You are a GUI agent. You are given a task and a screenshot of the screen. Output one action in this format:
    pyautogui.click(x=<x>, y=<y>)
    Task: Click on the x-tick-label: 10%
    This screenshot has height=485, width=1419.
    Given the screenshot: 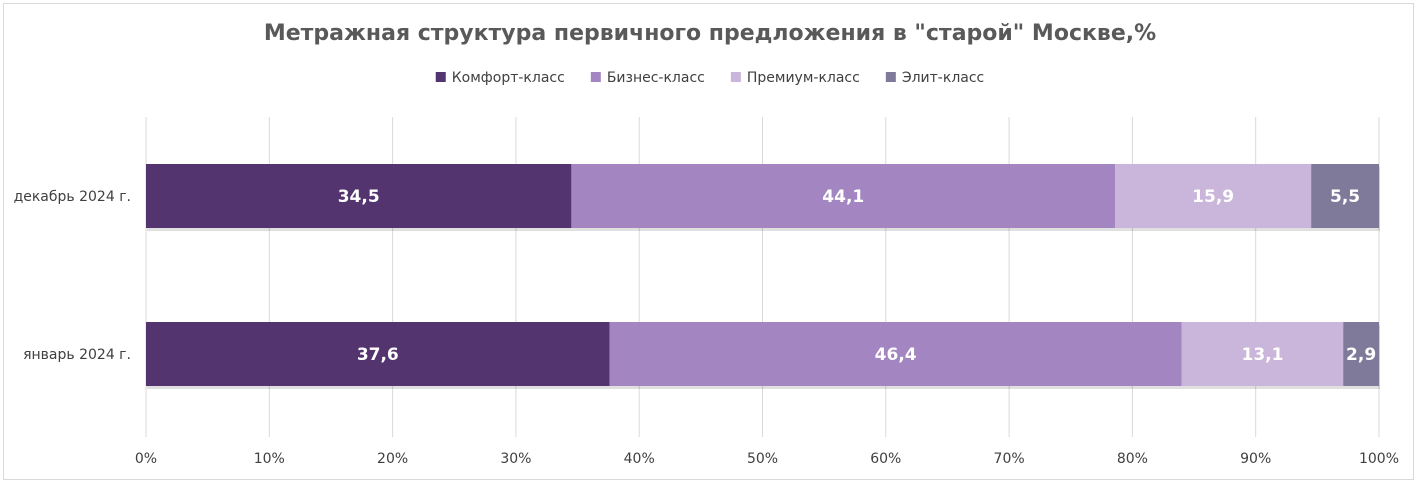 What is the action you would take?
    pyautogui.click(x=269, y=459)
    